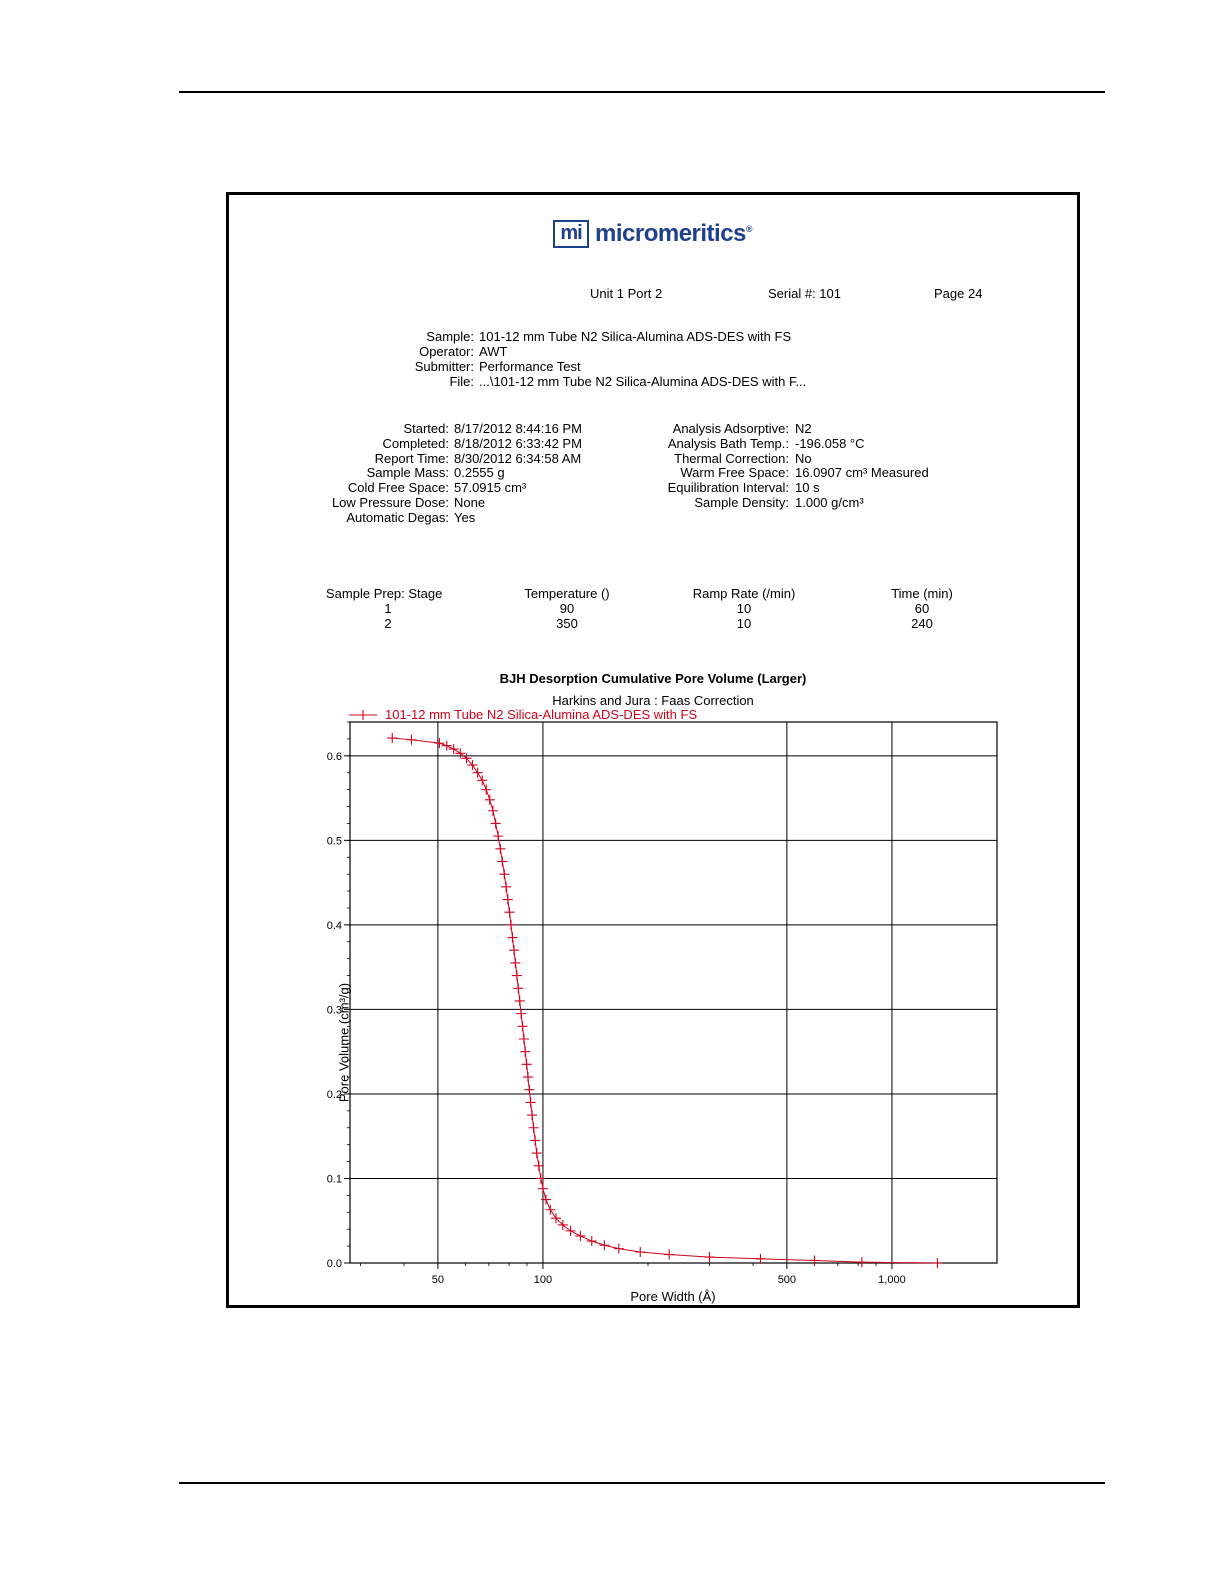 The image size is (1224, 1584). I want to click on prep-cell: 2, so click(388, 623).